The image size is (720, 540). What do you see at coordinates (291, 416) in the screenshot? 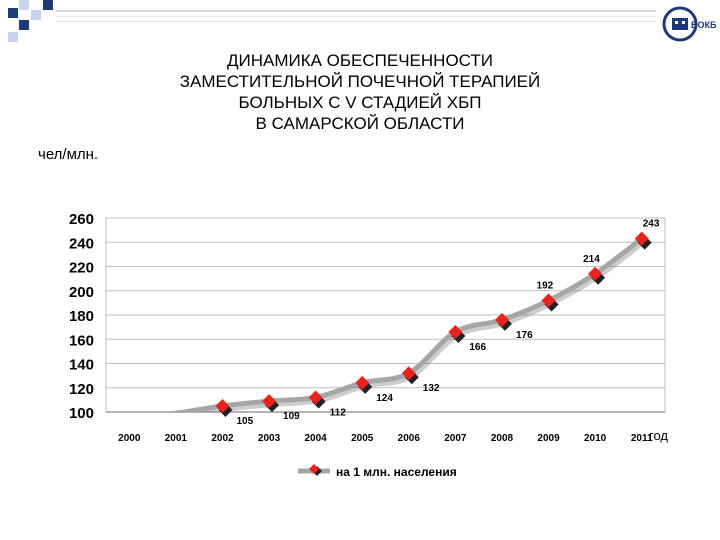
I see `data-label: 109` at bounding box center [291, 416].